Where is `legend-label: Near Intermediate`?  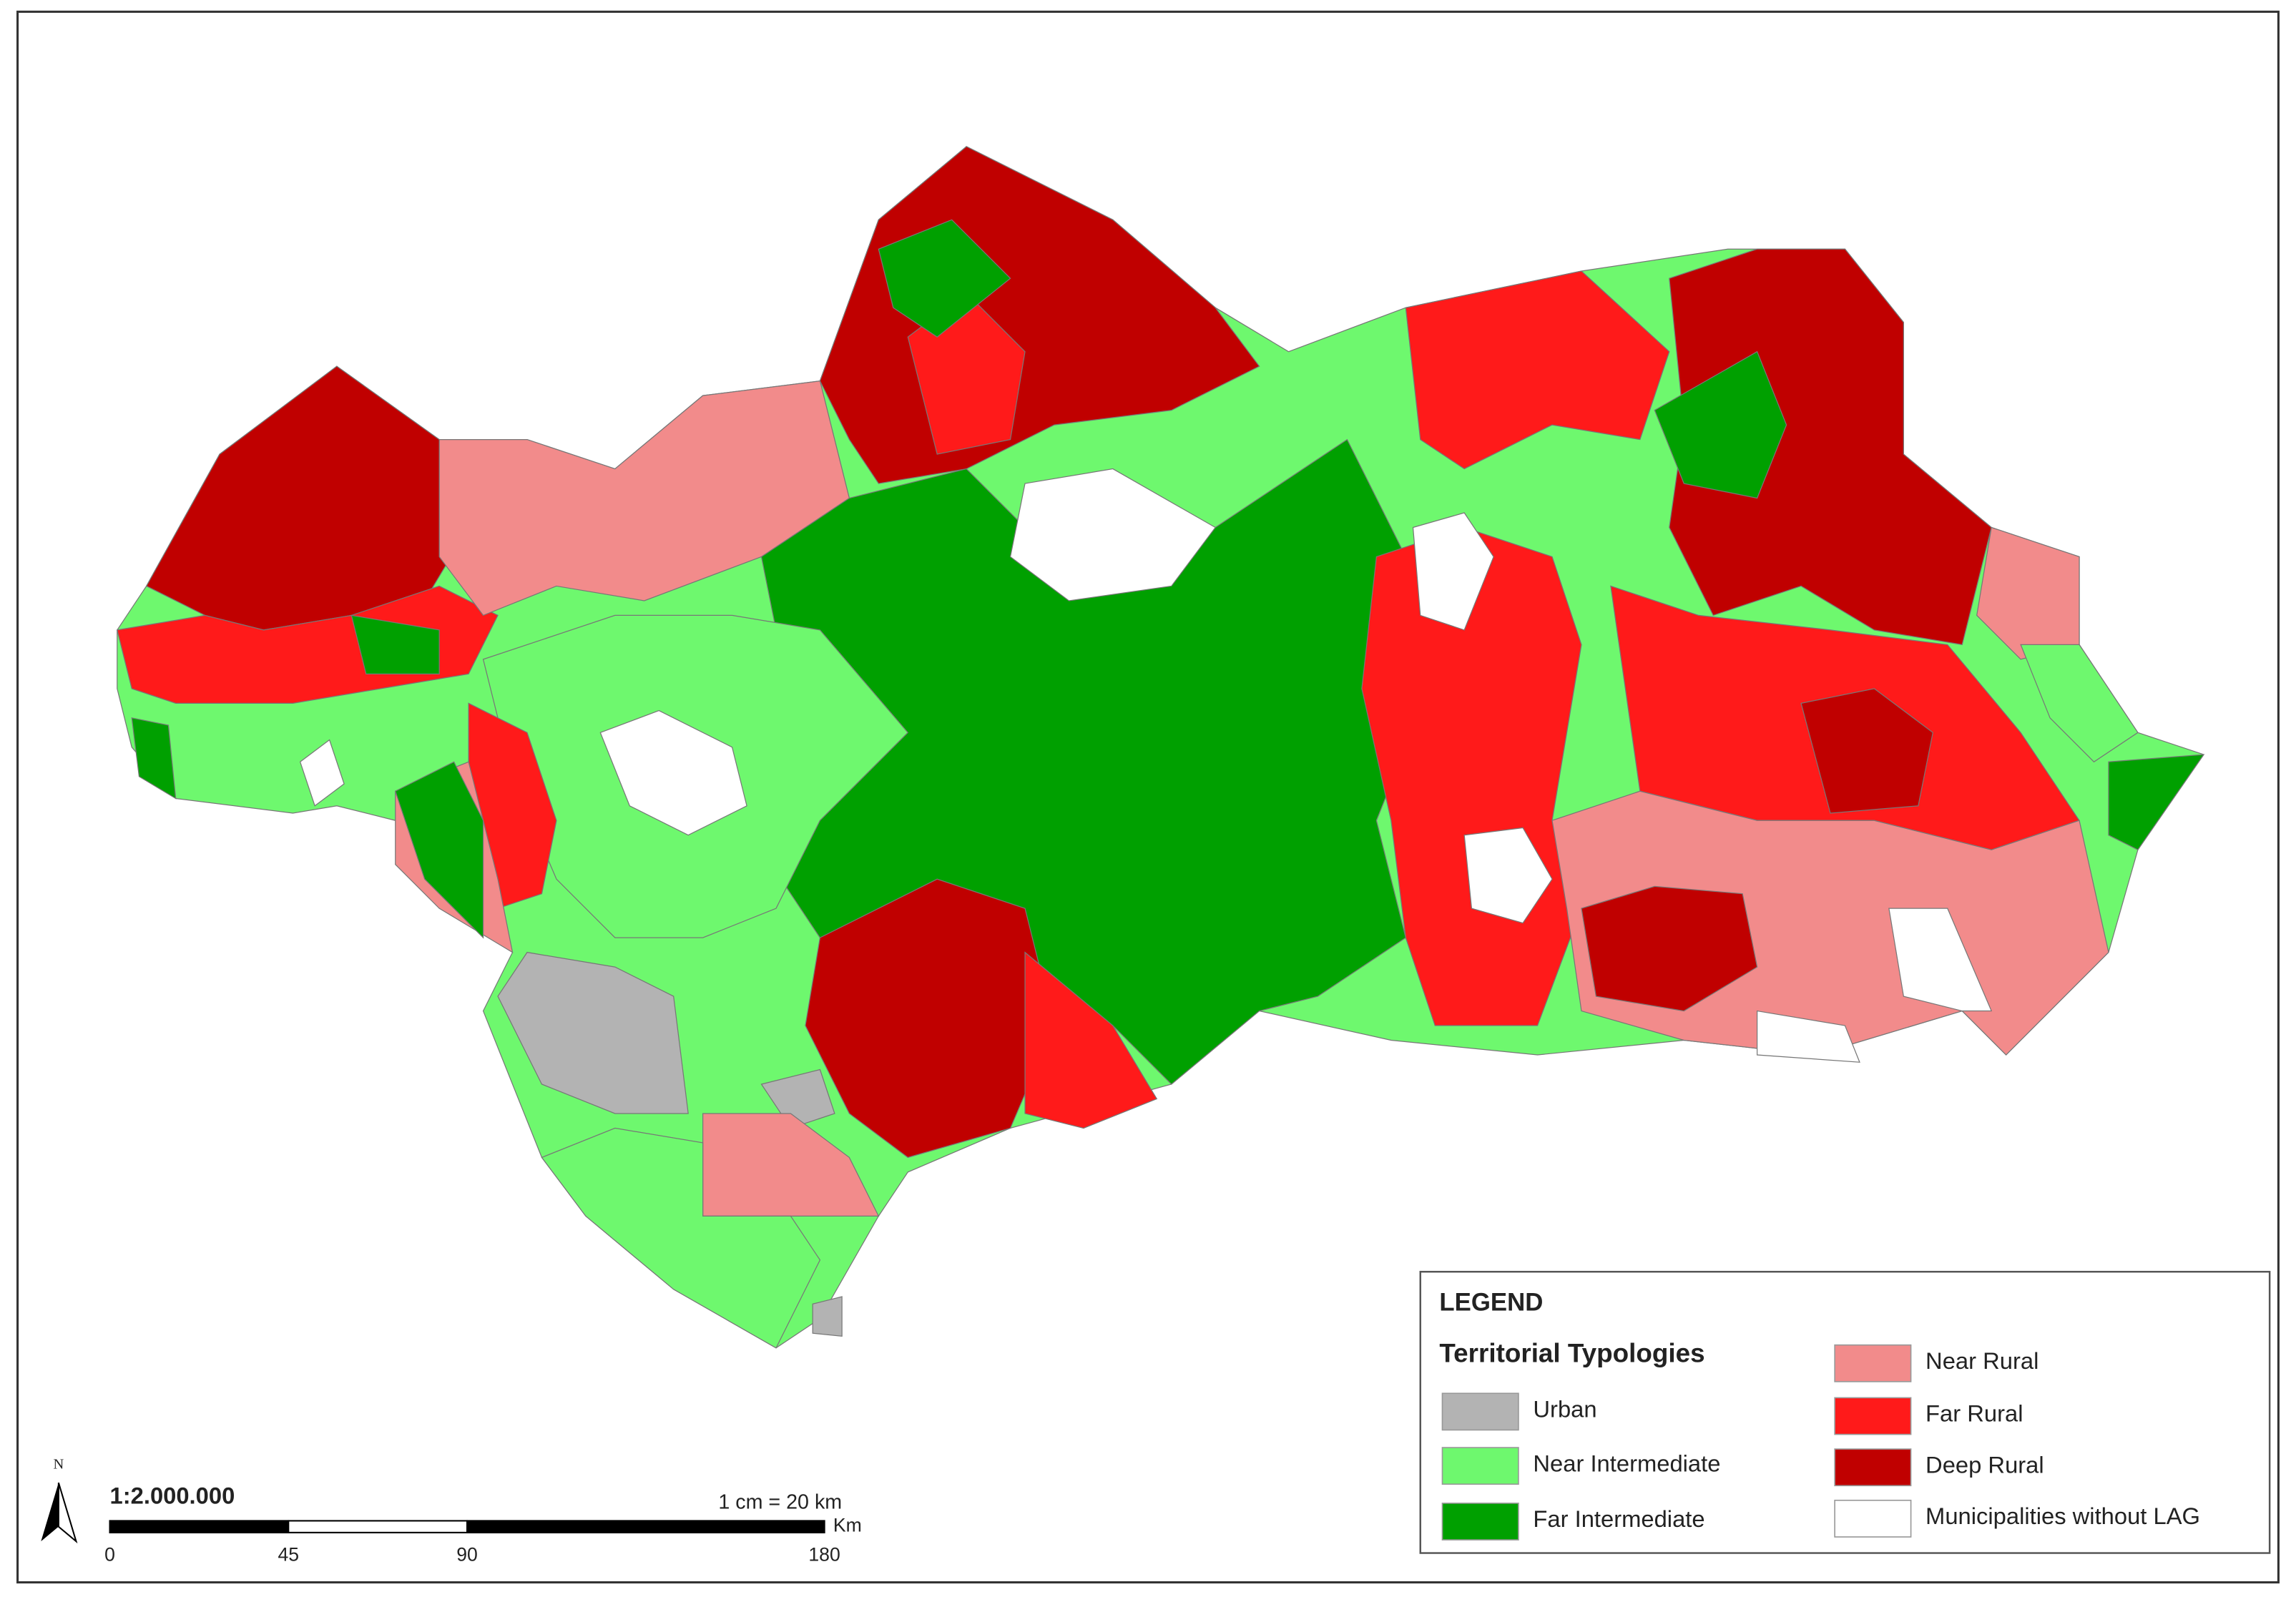 legend-label: Near Intermediate is located at coordinates (1626, 1463).